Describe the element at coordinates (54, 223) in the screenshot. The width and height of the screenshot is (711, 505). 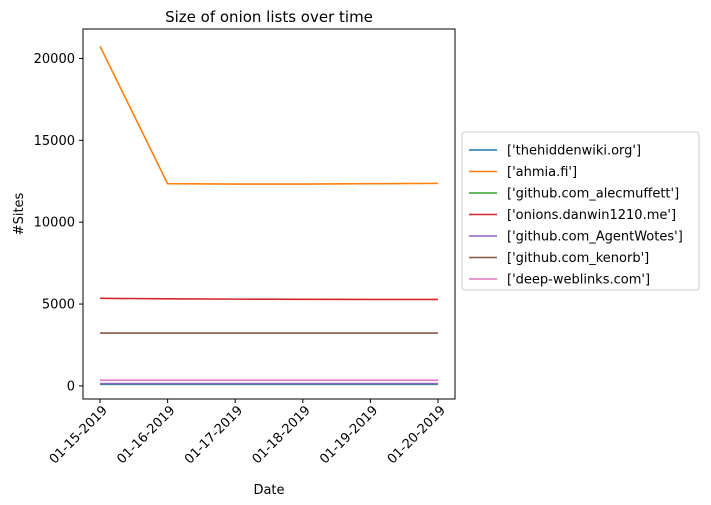
I see `y-tick-label: 10000` at that location.